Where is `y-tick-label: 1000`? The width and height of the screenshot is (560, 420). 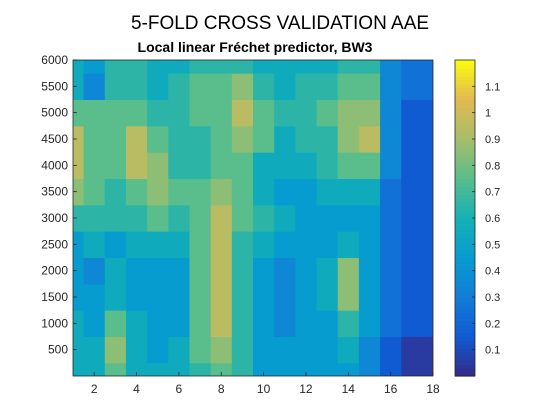 y-tick-label: 1000 is located at coordinates (54, 323).